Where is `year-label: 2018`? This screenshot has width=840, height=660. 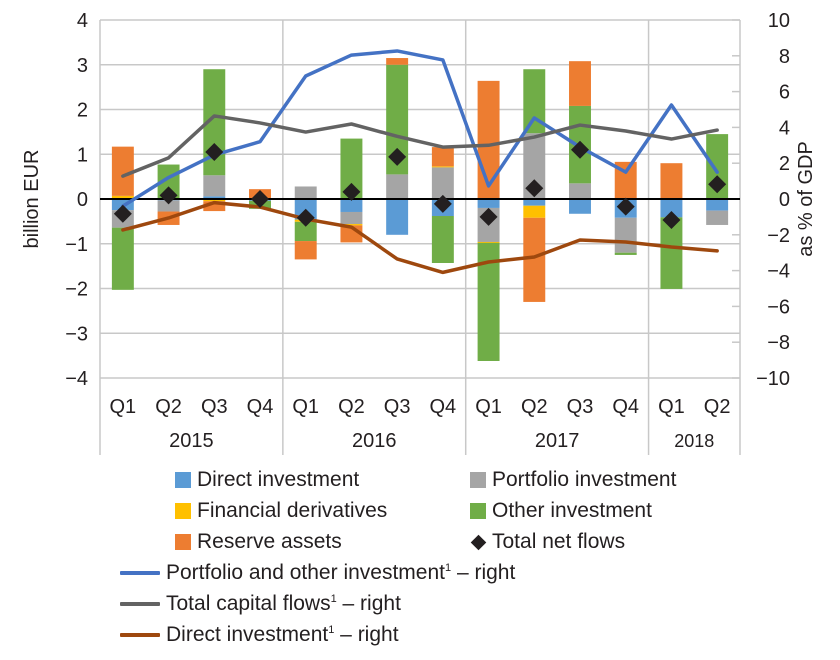
year-label: 2018 is located at coordinates (694, 441).